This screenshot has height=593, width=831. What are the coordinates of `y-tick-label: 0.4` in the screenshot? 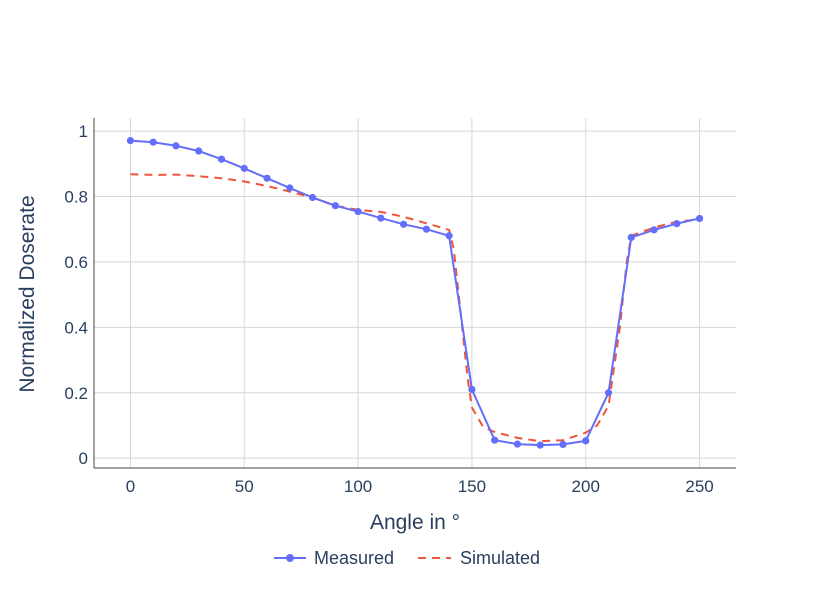 It's located at (76, 327).